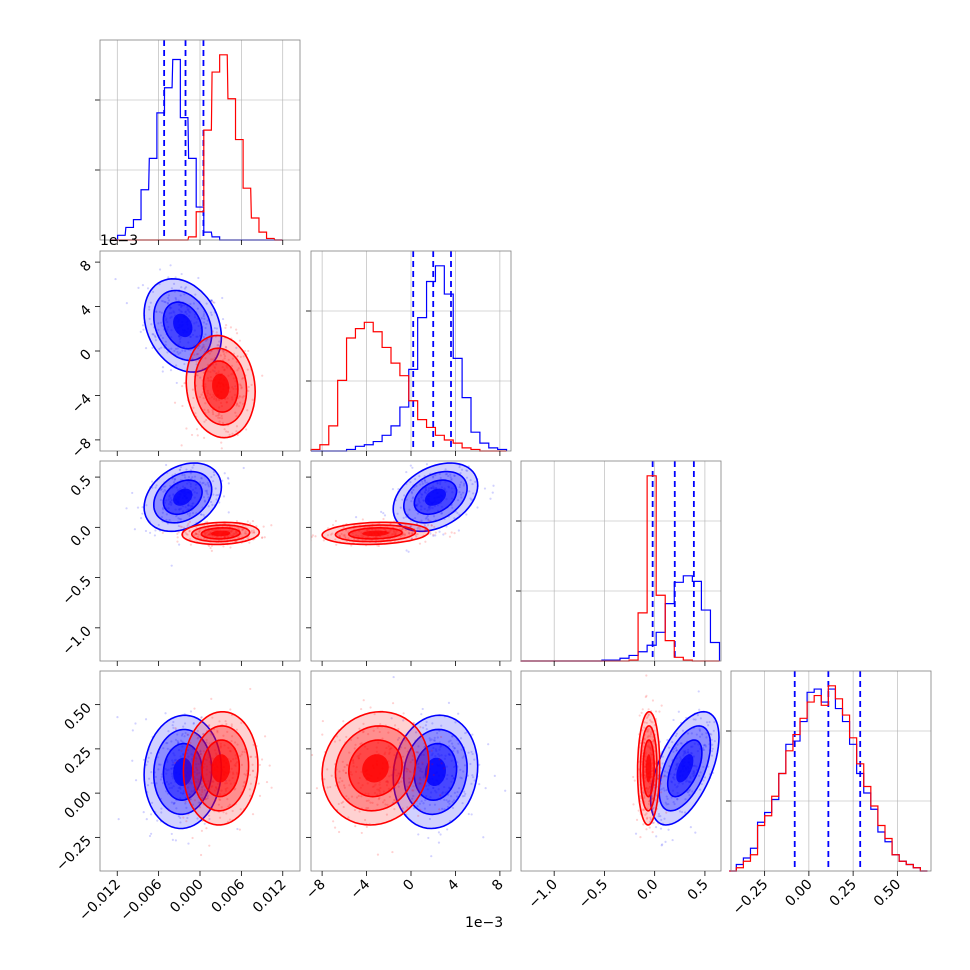 The image size is (970, 970). I want to click on x-tick-label: −0.006, so click(141, 900).